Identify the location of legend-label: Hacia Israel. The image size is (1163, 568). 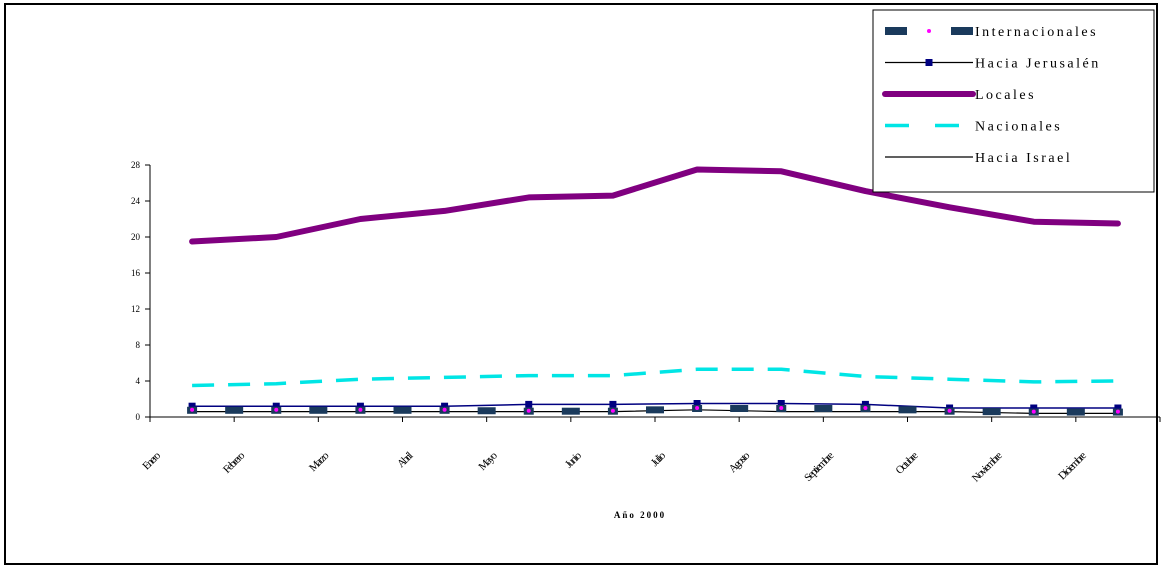
(1023, 158).